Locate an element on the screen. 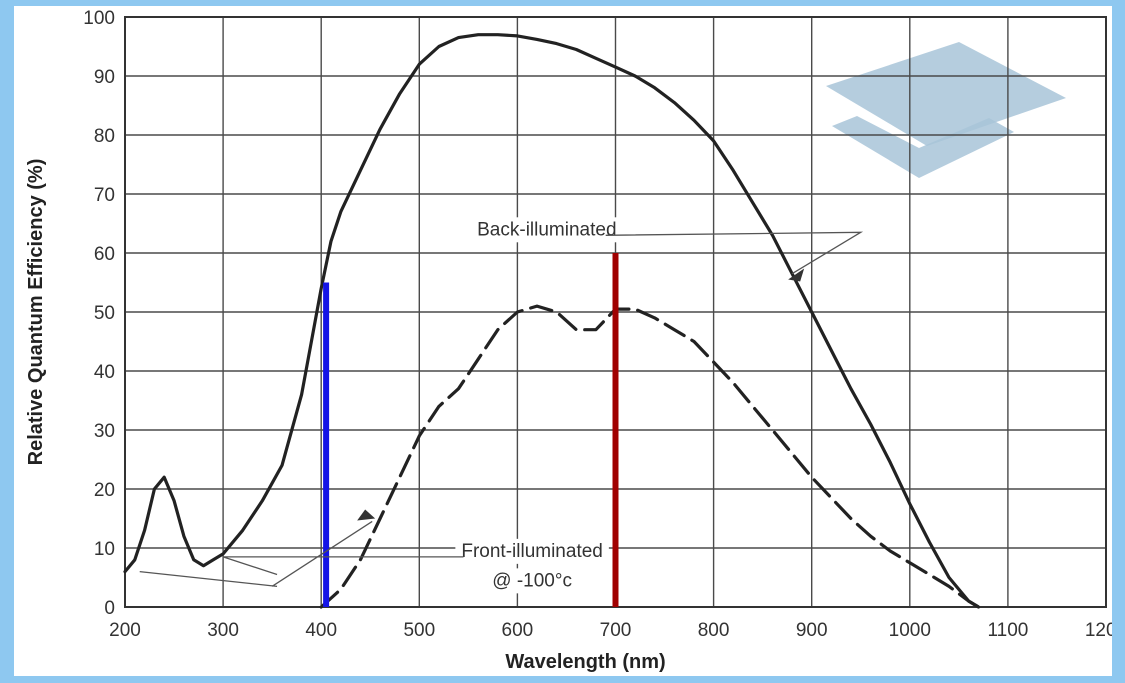 This screenshot has height=683, width=1125. front-illuminated-leader is located at coordinates (343, 566).